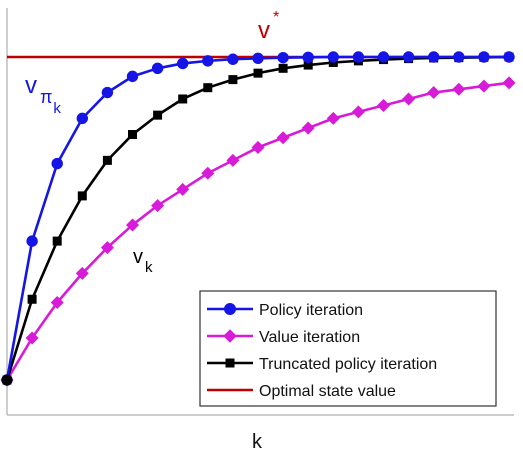 The height and width of the screenshot is (464, 523). Describe the element at coordinates (230, 363) in the screenshot. I see `legend-marker-truncated-policy-iteration` at that location.